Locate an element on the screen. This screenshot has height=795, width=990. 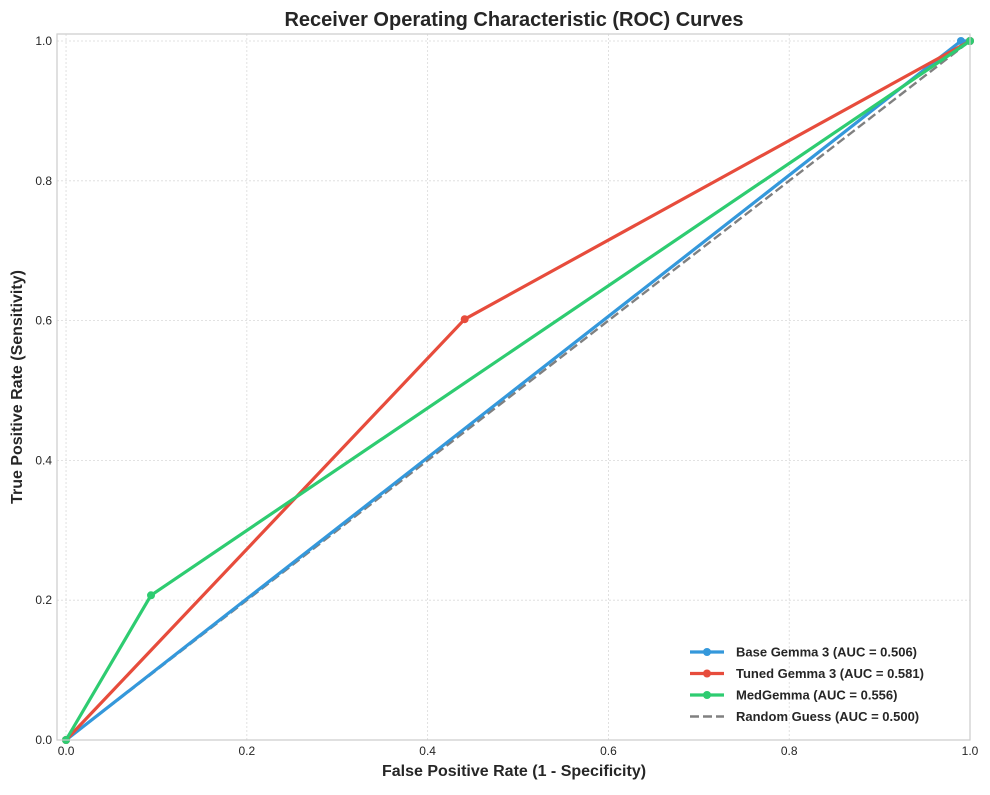
legend-item: Base Gemma 3 (AUC = 0.506) is located at coordinates (803, 652).